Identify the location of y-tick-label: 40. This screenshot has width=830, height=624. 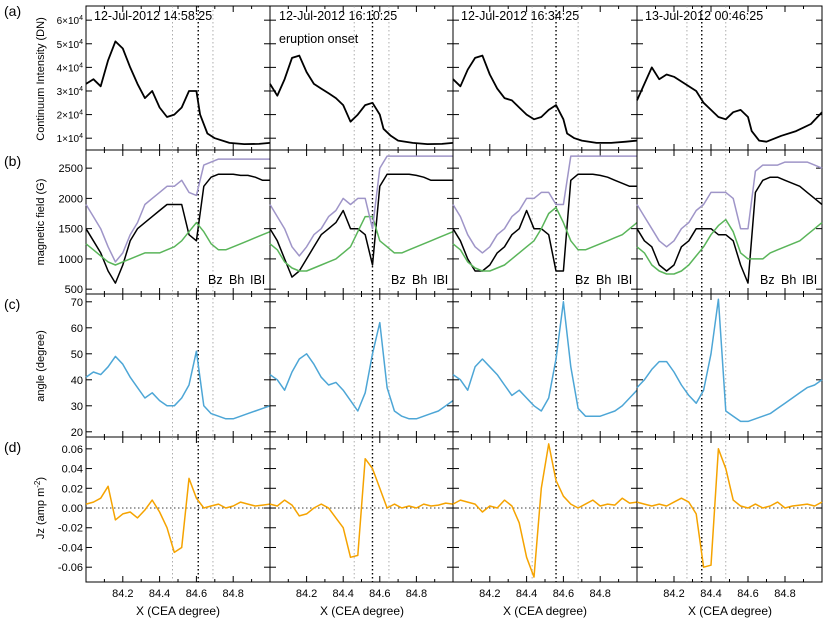
(77, 381).